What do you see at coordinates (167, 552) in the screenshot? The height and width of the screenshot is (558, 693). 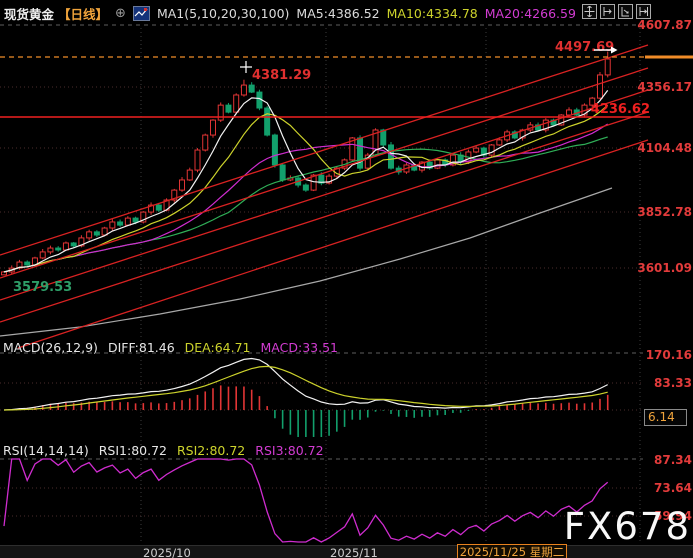 I see `time-label-oct: 2025/10` at bounding box center [167, 552].